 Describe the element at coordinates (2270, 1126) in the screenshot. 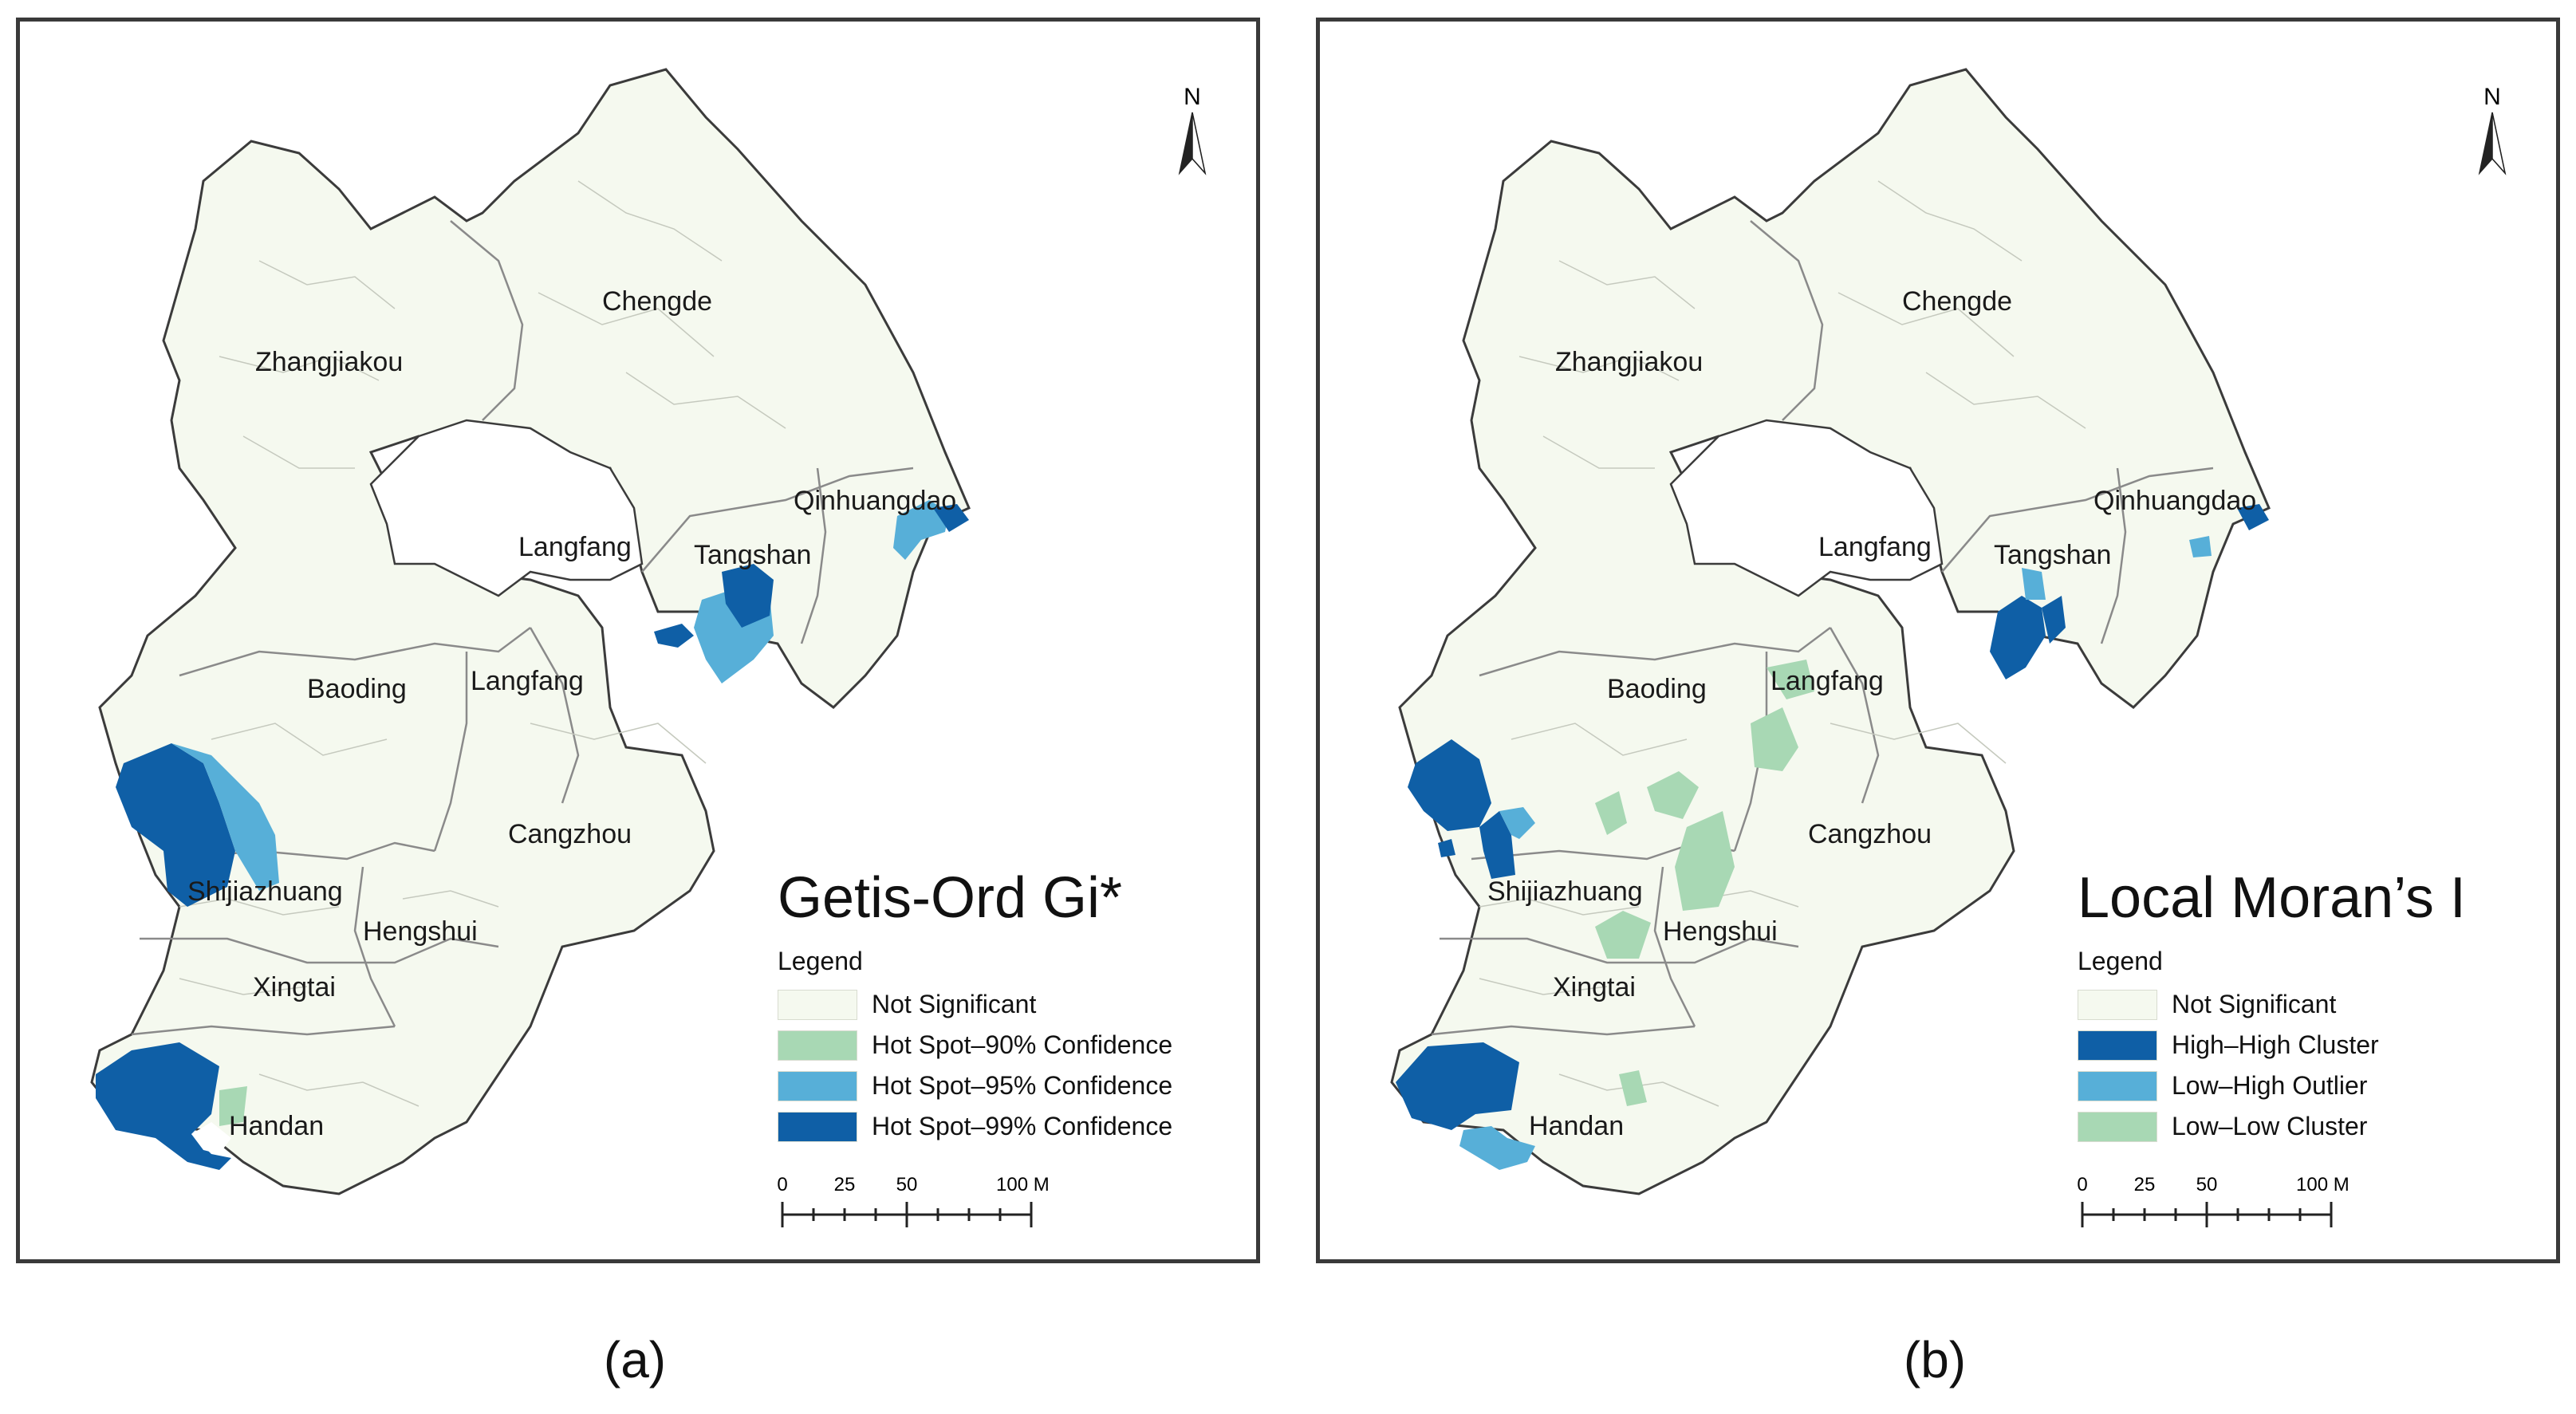

I see `legend-label: Low–Low Cluster` at that location.